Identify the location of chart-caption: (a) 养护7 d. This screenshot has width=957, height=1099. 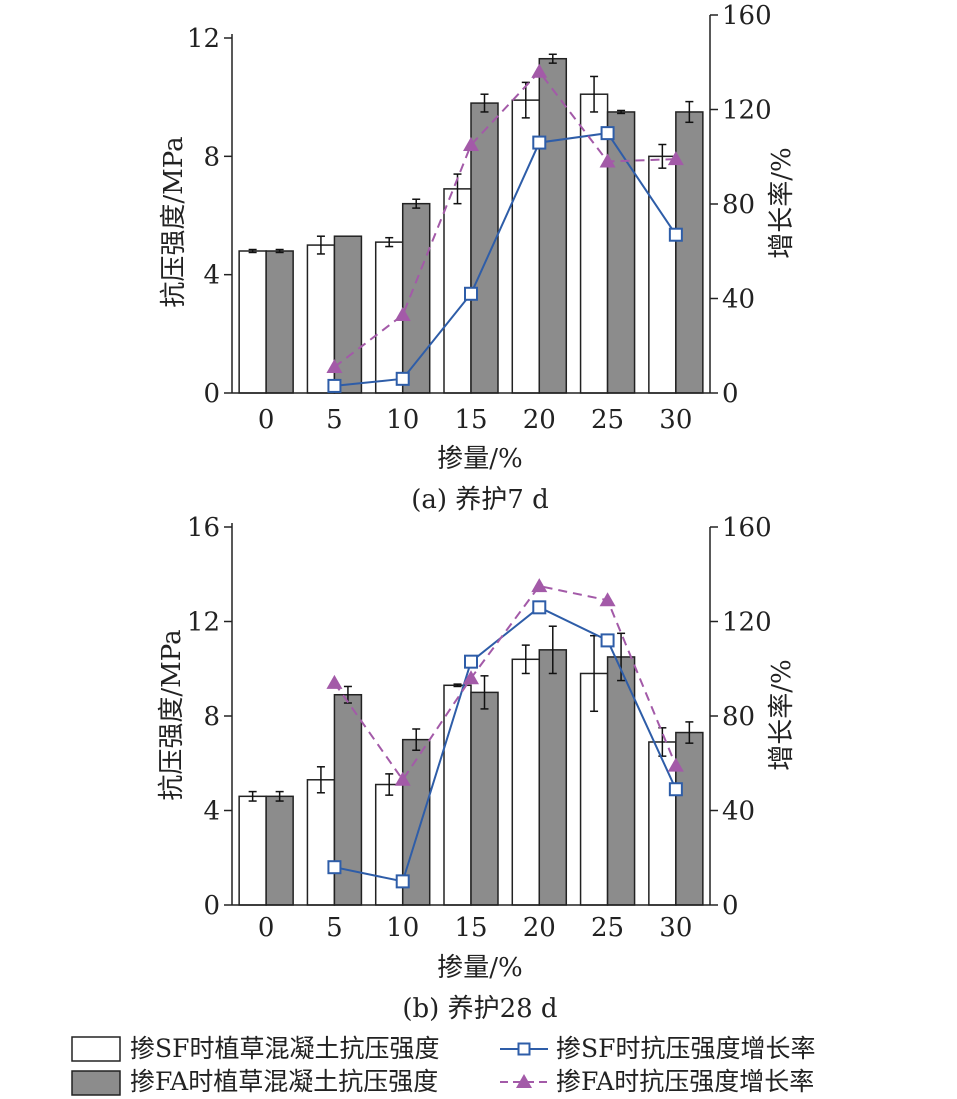
(480, 500).